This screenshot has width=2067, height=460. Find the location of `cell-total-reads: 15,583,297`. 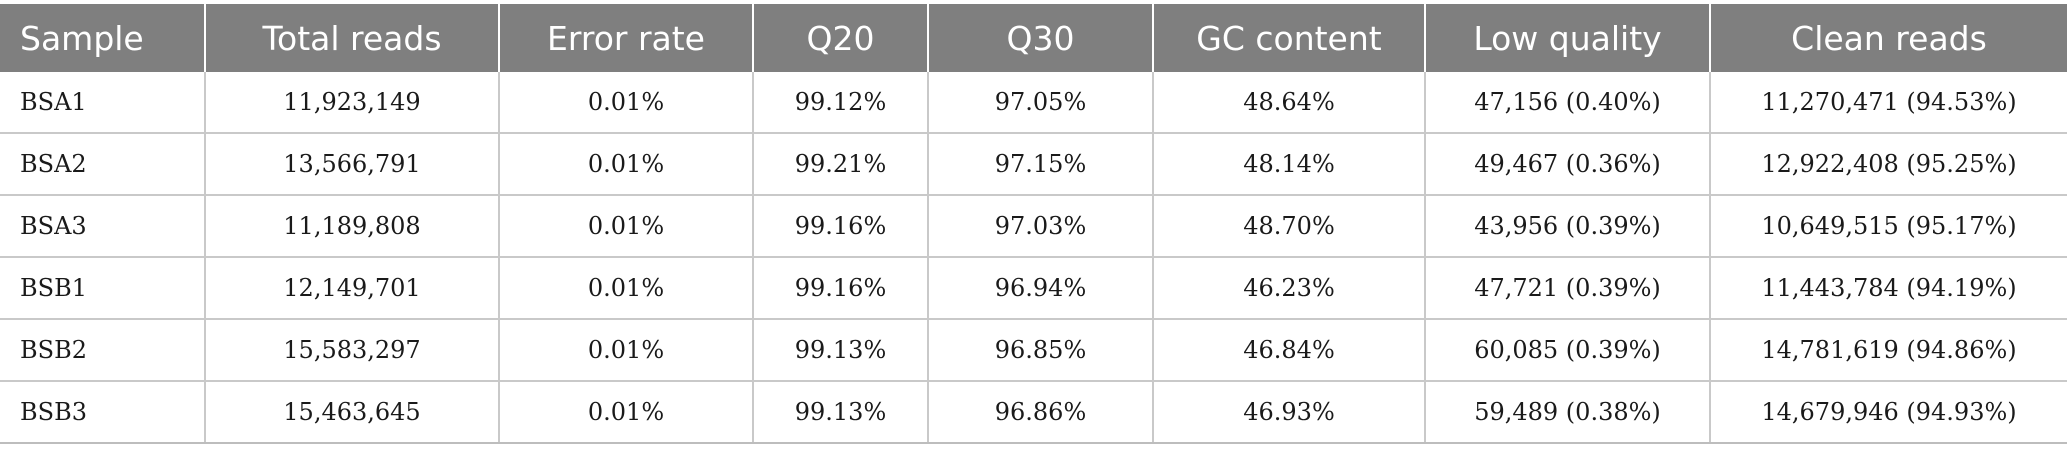

cell-total-reads: 15,583,297 is located at coordinates (352, 350).